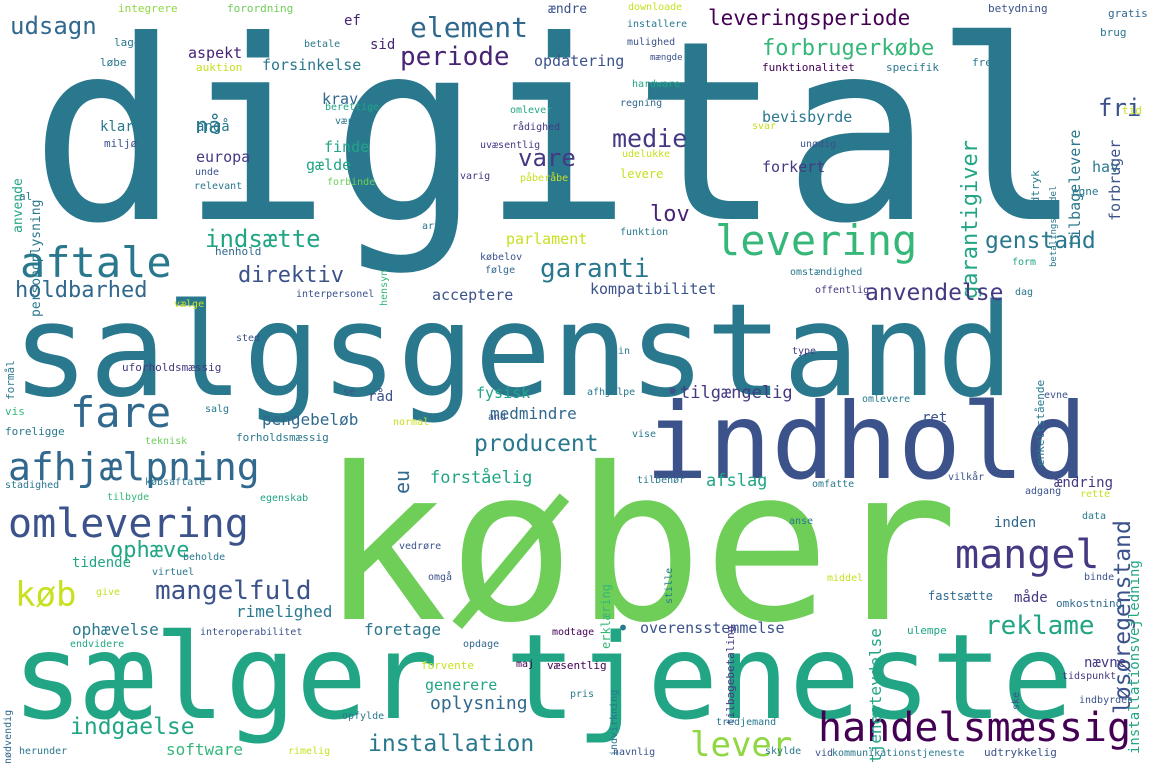 Image resolution: width=1155 pixels, height=770 pixels. Describe the element at coordinates (363, 716) in the screenshot. I see `word-opfylde: opfylde` at that location.